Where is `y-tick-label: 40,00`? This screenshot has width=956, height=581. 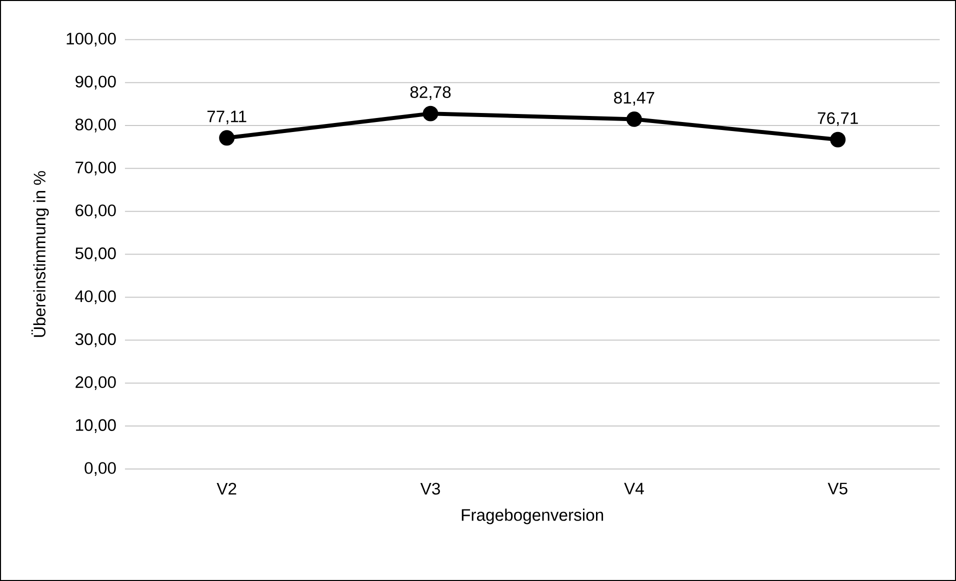
y-tick-label: 40,00 is located at coordinates (95, 297).